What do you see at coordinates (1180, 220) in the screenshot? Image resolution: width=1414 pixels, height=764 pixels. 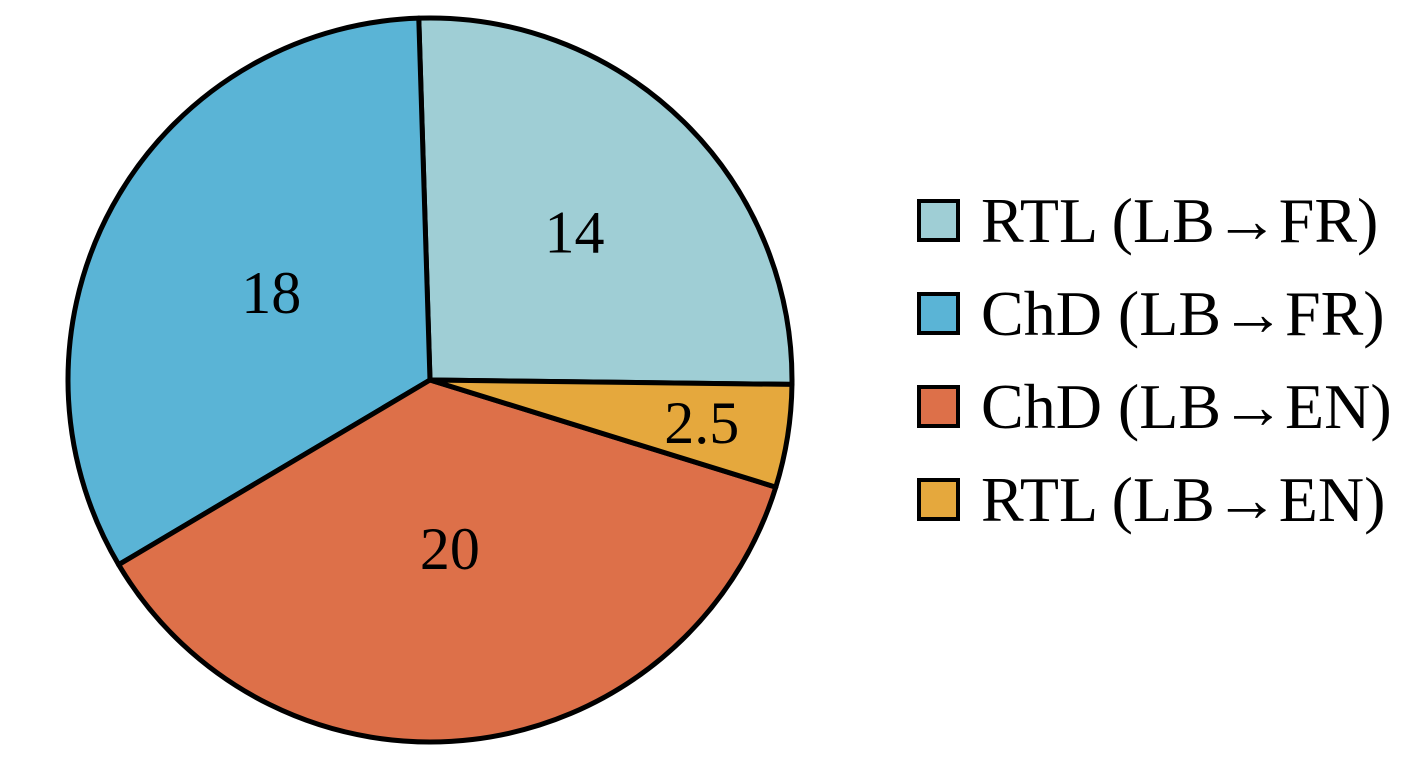 I see `legend-label: RTL (LB→FR)` at bounding box center [1180, 220].